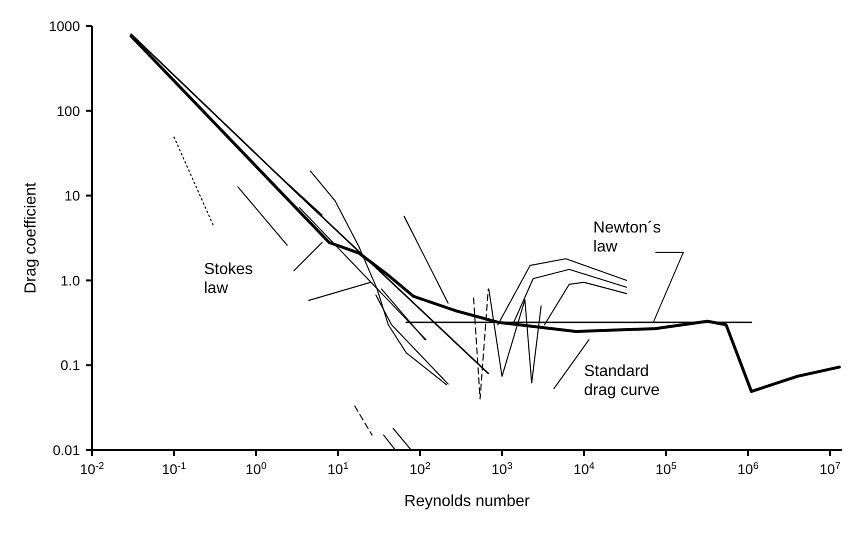 Image resolution: width=864 pixels, height=536 pixels. What do you see at coordinates (72, 196) in the screenshot?
I see `y-tick-label: 10` at bounding box center [72, 196].